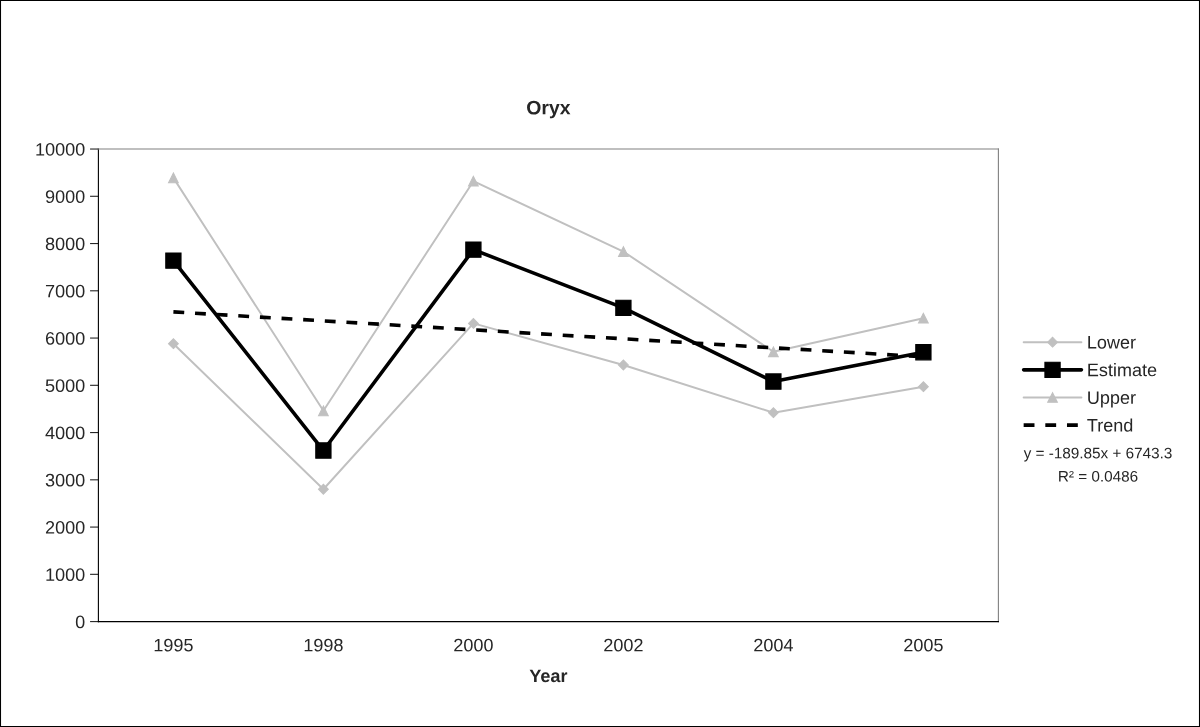  I want to click on y-tick-label: 9000, so click(65, 197).